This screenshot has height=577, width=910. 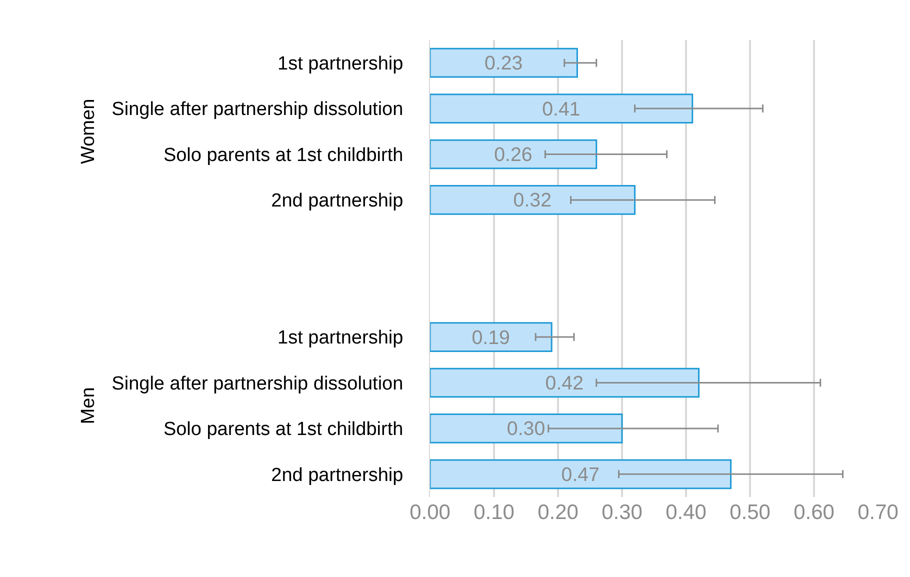 What do you see at coordinates (686, 512) in the screenshot?
I see `x-tick-label: 0.40` at bounding box center [686, 512].